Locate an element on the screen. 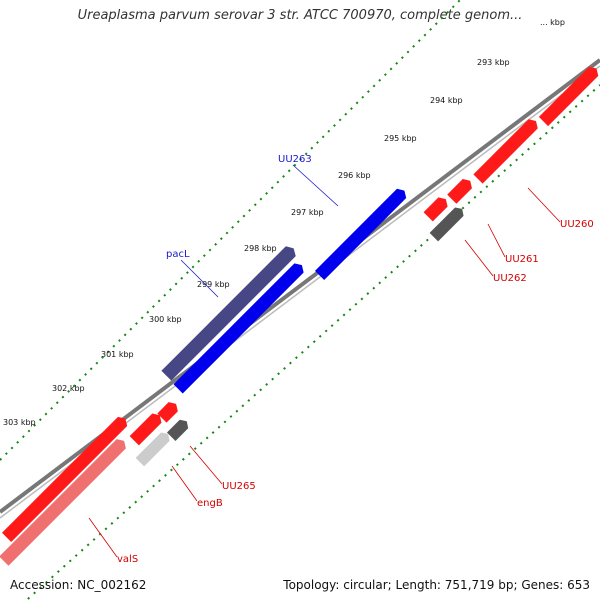 The image size is (600, 600). tick-label: 296 kbp is located at coordinates (354, 175).